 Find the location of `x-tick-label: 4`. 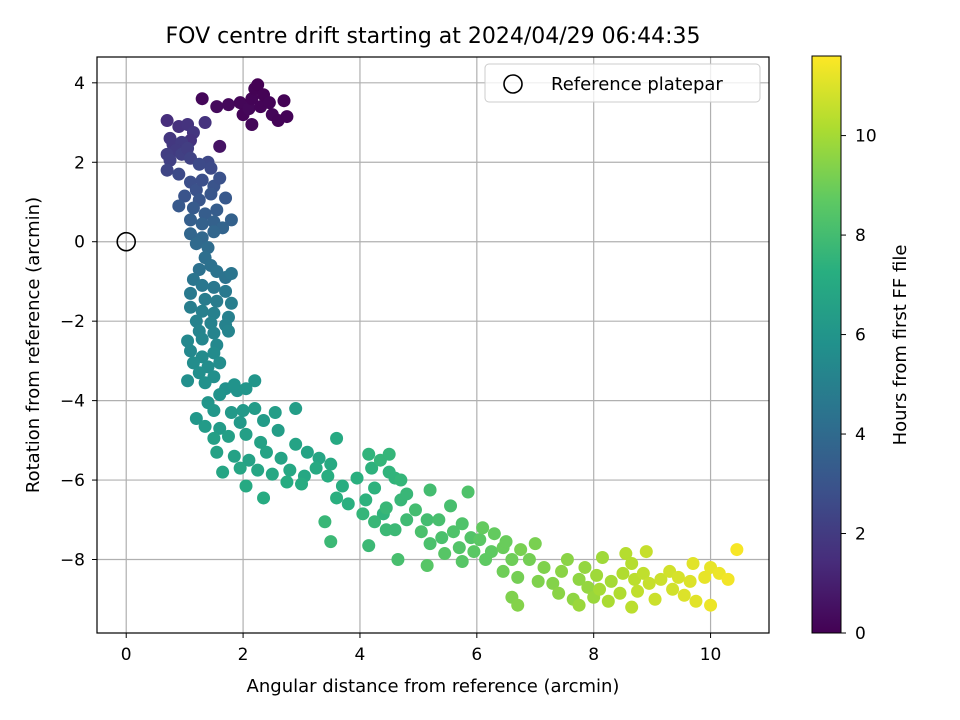

x-tick-label: 4 is located at coordinates (360, 655).